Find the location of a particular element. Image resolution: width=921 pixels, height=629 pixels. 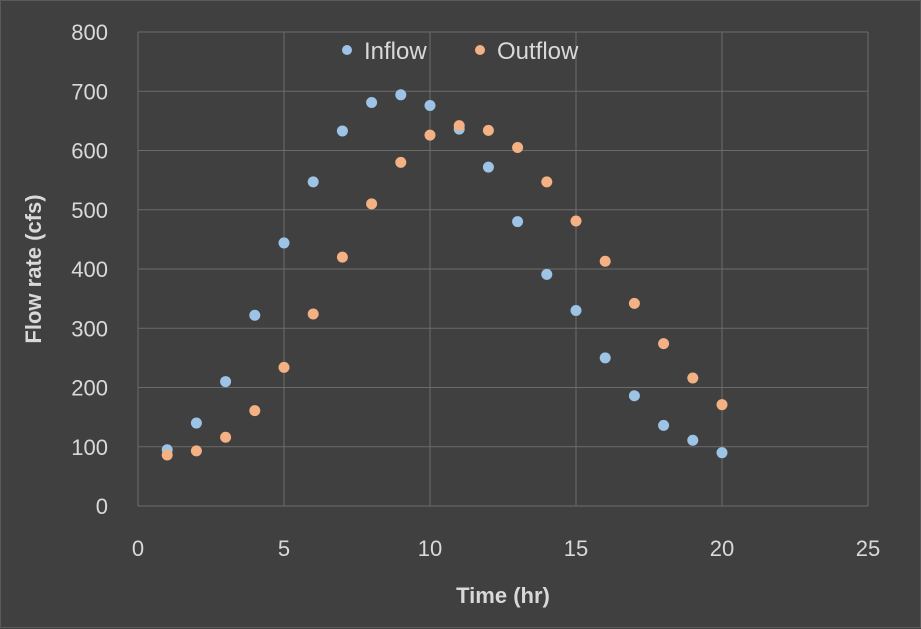

legend-label-inflow: Inflow is located at coordinates (395, 51).